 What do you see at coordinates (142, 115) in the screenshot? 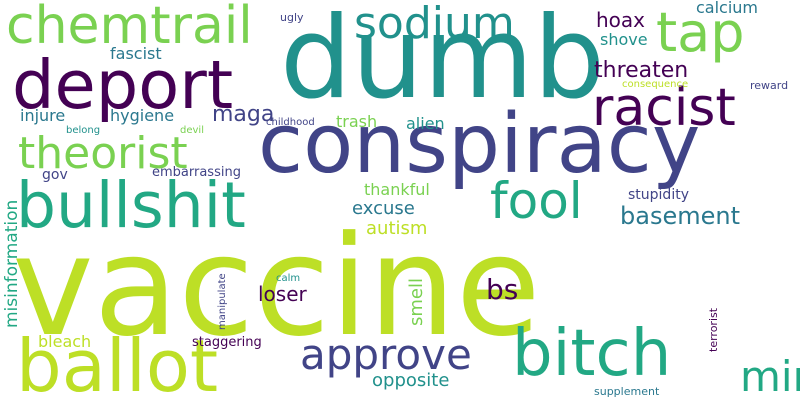
I see `word-hygiene: hygiene` at bounding box center [142, 115].